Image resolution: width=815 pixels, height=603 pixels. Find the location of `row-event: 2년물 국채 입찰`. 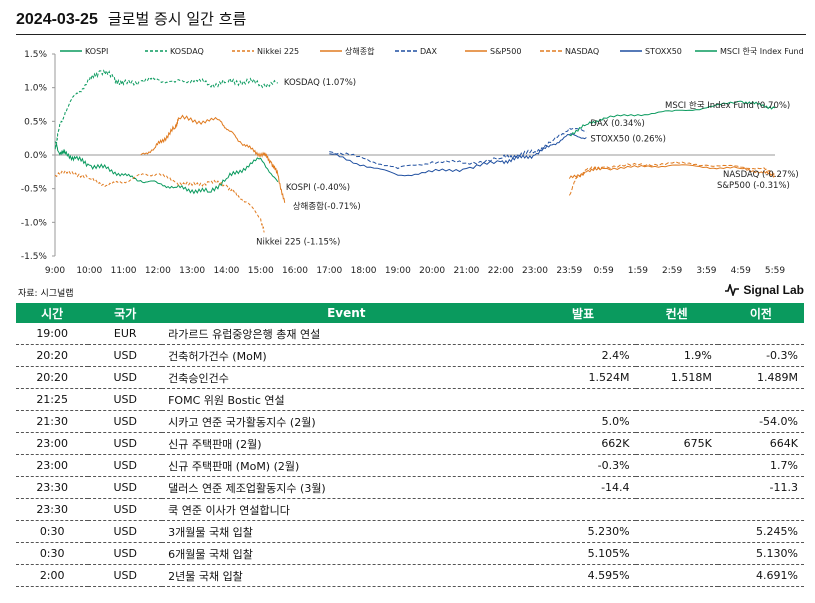

row-event: 2년물 국채 입찰 is located at coordinates (346, 575).